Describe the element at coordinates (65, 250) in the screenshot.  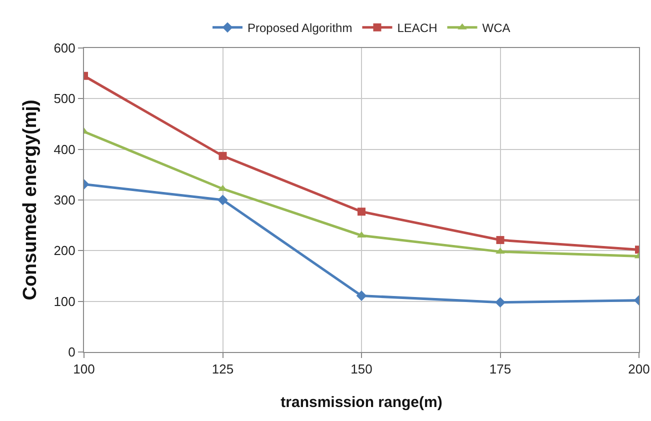
I see `y-tick-label: 200` at that location.